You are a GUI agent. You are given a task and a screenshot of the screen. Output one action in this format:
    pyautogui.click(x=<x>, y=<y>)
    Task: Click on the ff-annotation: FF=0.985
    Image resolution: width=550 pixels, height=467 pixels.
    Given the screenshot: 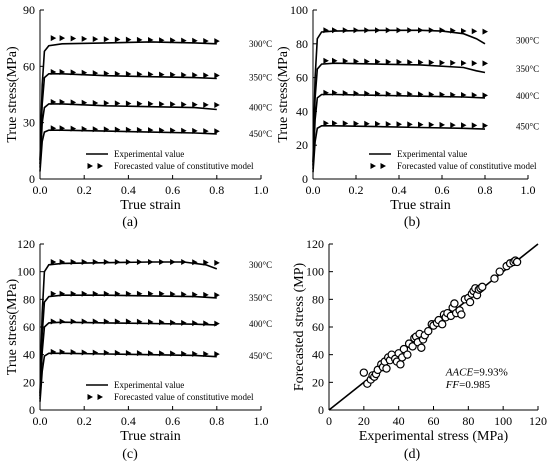 What is the action you would take?
    pyautogui.click(x=468, y=385)
    